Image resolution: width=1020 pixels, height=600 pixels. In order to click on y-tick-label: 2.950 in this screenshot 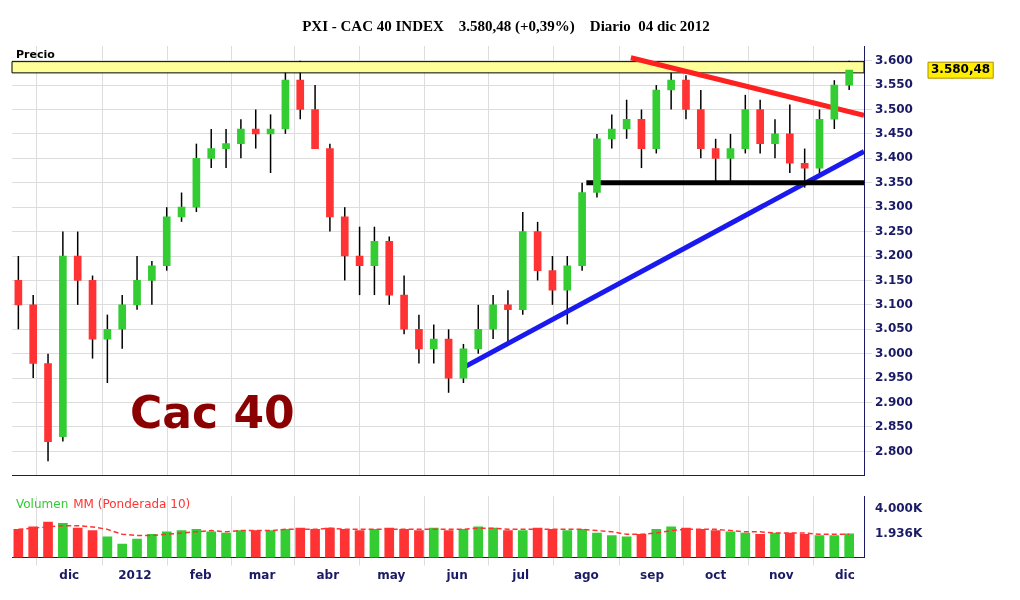, I will do `click(894, 377)`.